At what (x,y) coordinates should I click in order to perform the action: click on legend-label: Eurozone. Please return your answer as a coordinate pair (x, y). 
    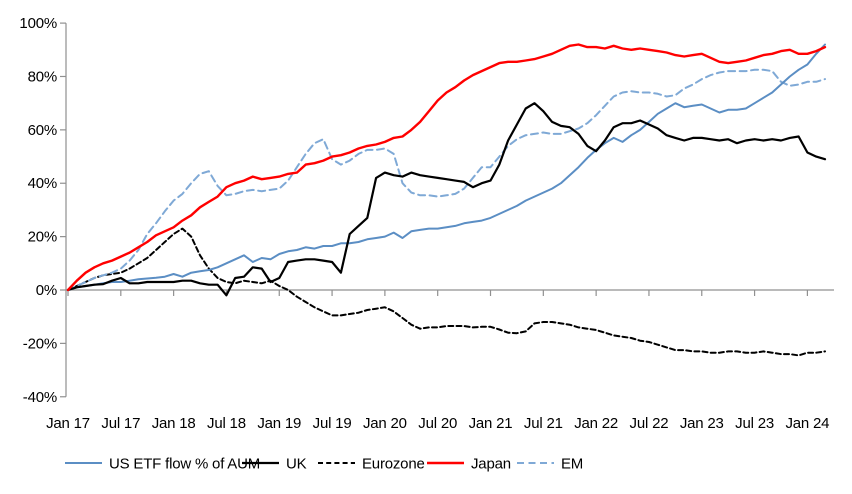
    Looking at the image, I should click on (393, 464).